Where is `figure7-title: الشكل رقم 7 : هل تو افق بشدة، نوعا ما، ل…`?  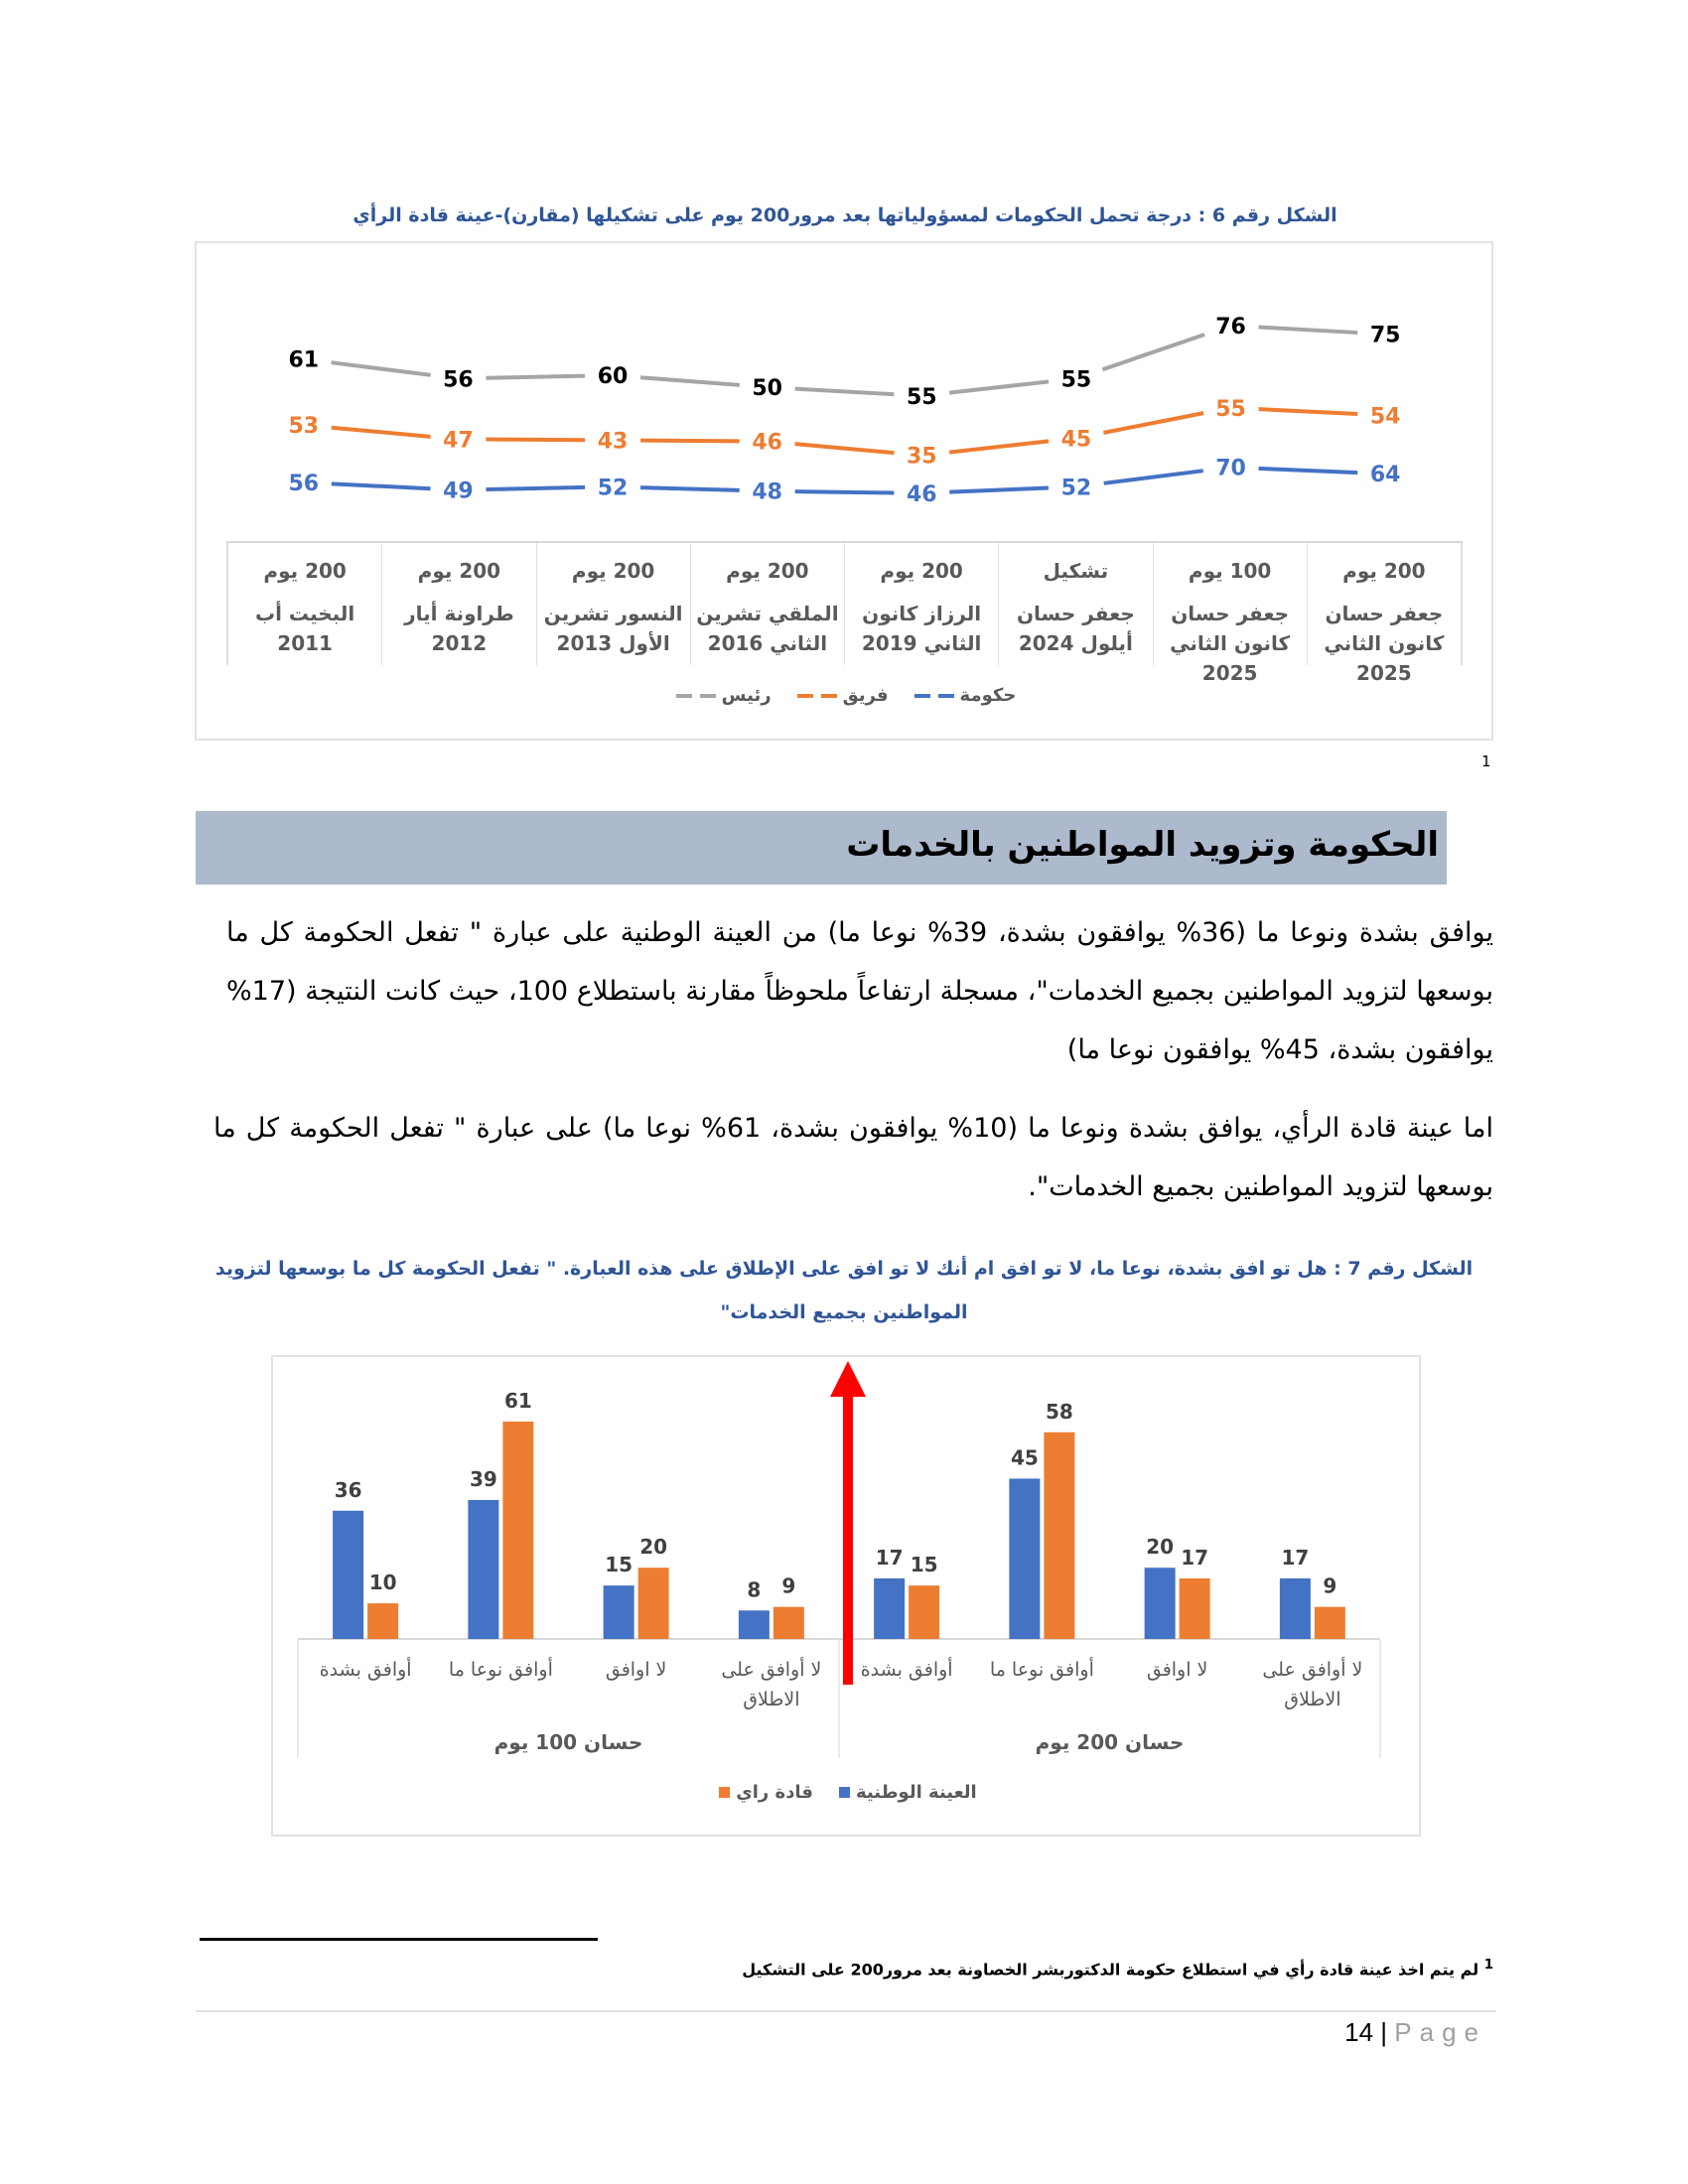 figure7-title: الشكل رقم 7 : هل تو افق بشدة، نوعا ما، ل… is located at coordinates (844, 1290).